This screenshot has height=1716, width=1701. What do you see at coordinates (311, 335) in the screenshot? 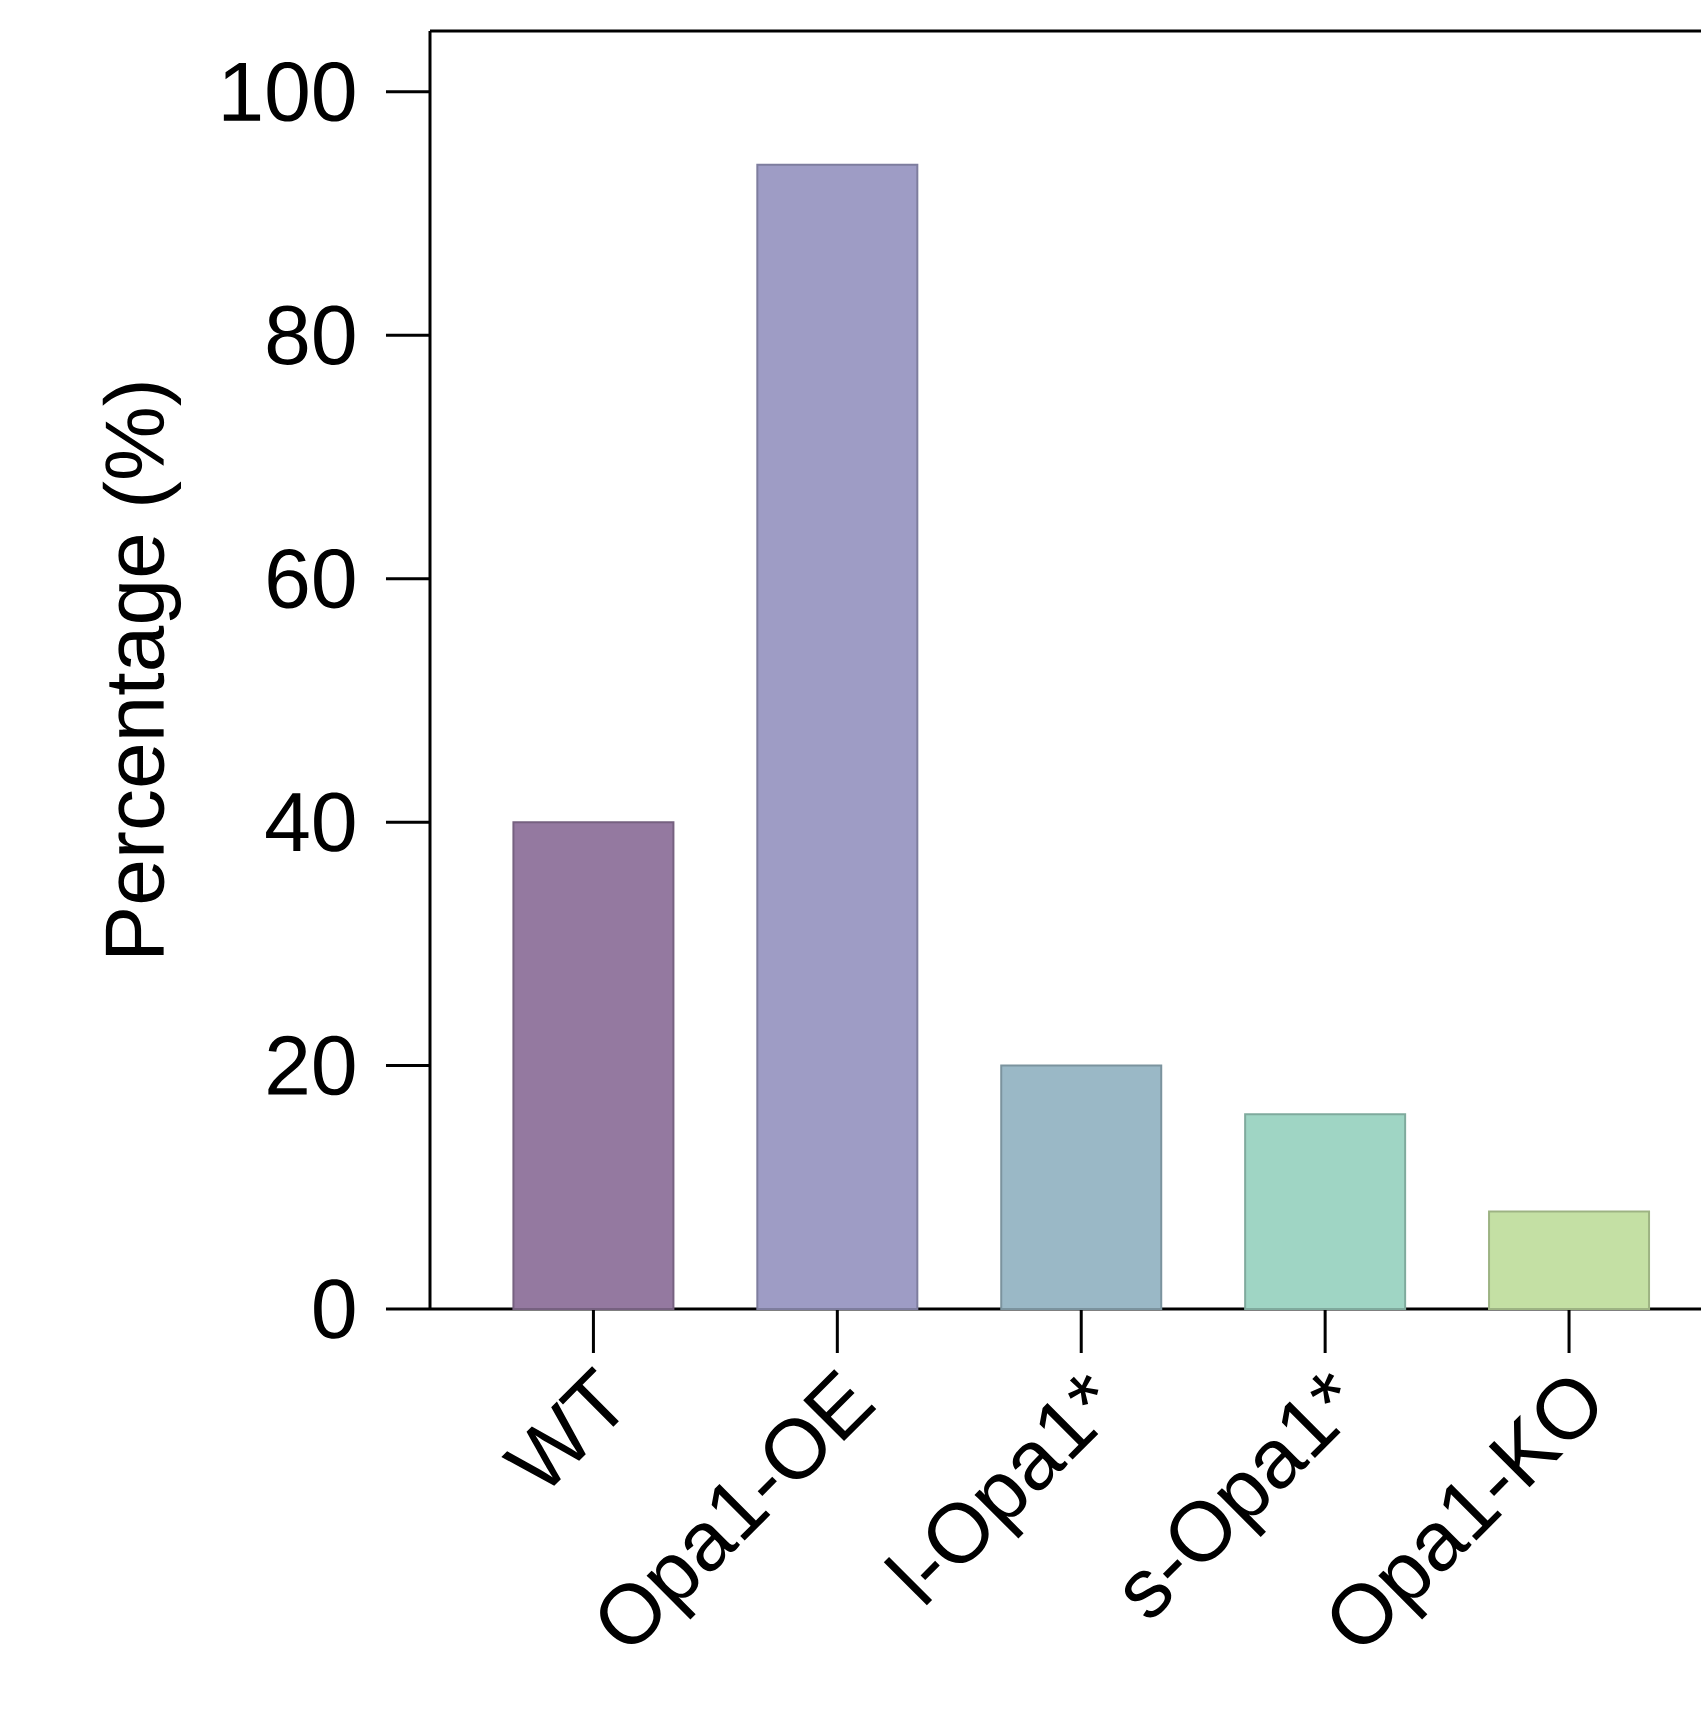
I see `y-tick-label: 80` at bounding box center [311, 335].